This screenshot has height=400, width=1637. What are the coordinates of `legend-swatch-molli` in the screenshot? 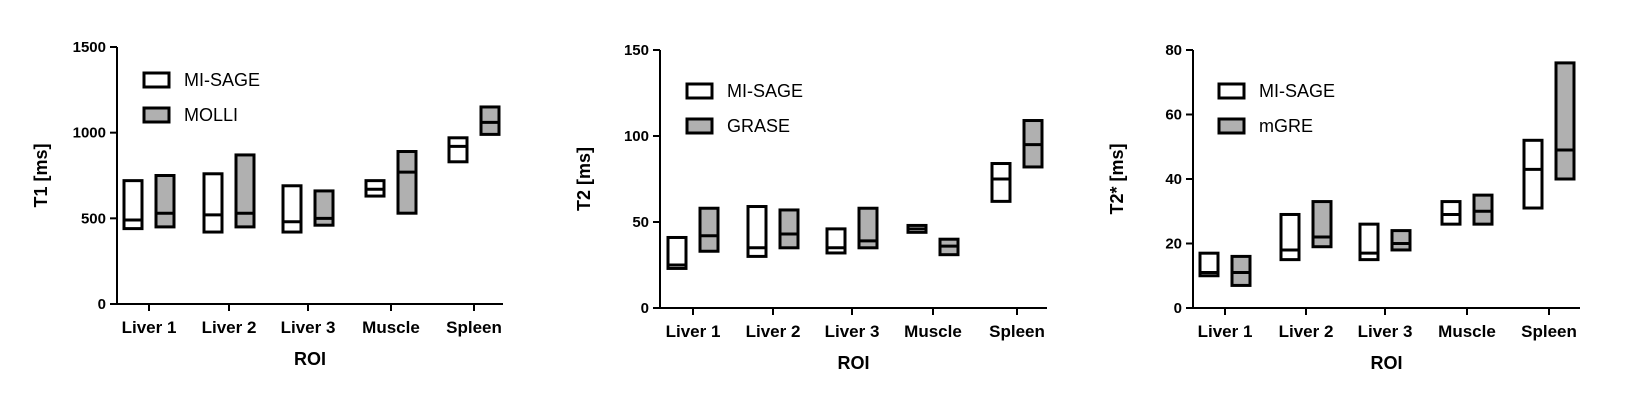 It's located at (156, 115).